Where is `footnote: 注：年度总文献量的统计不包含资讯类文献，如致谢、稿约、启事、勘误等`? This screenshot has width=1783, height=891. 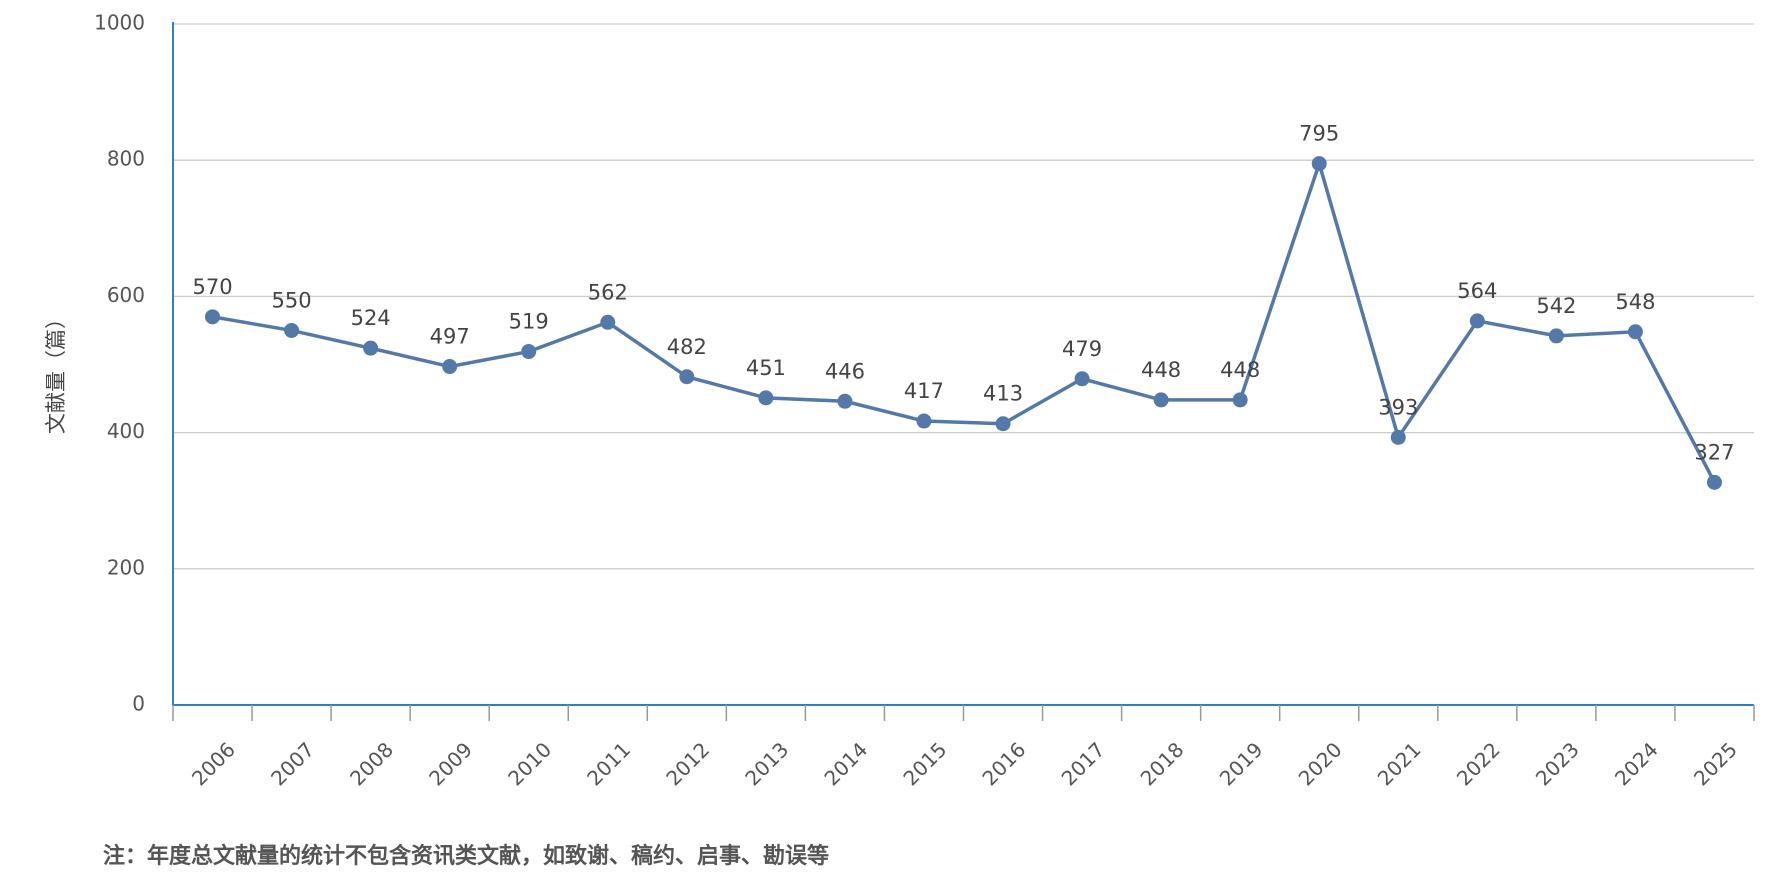
footnote: 注：年度总文献量的统计不包含资讯类文献，如致谢、稿约、启事、勘误等 is located at coordinates (466, 856).